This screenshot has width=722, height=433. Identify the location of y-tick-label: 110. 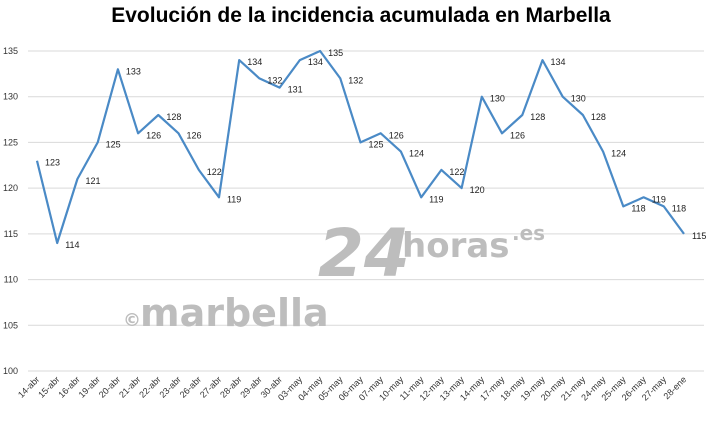
(11, 280).